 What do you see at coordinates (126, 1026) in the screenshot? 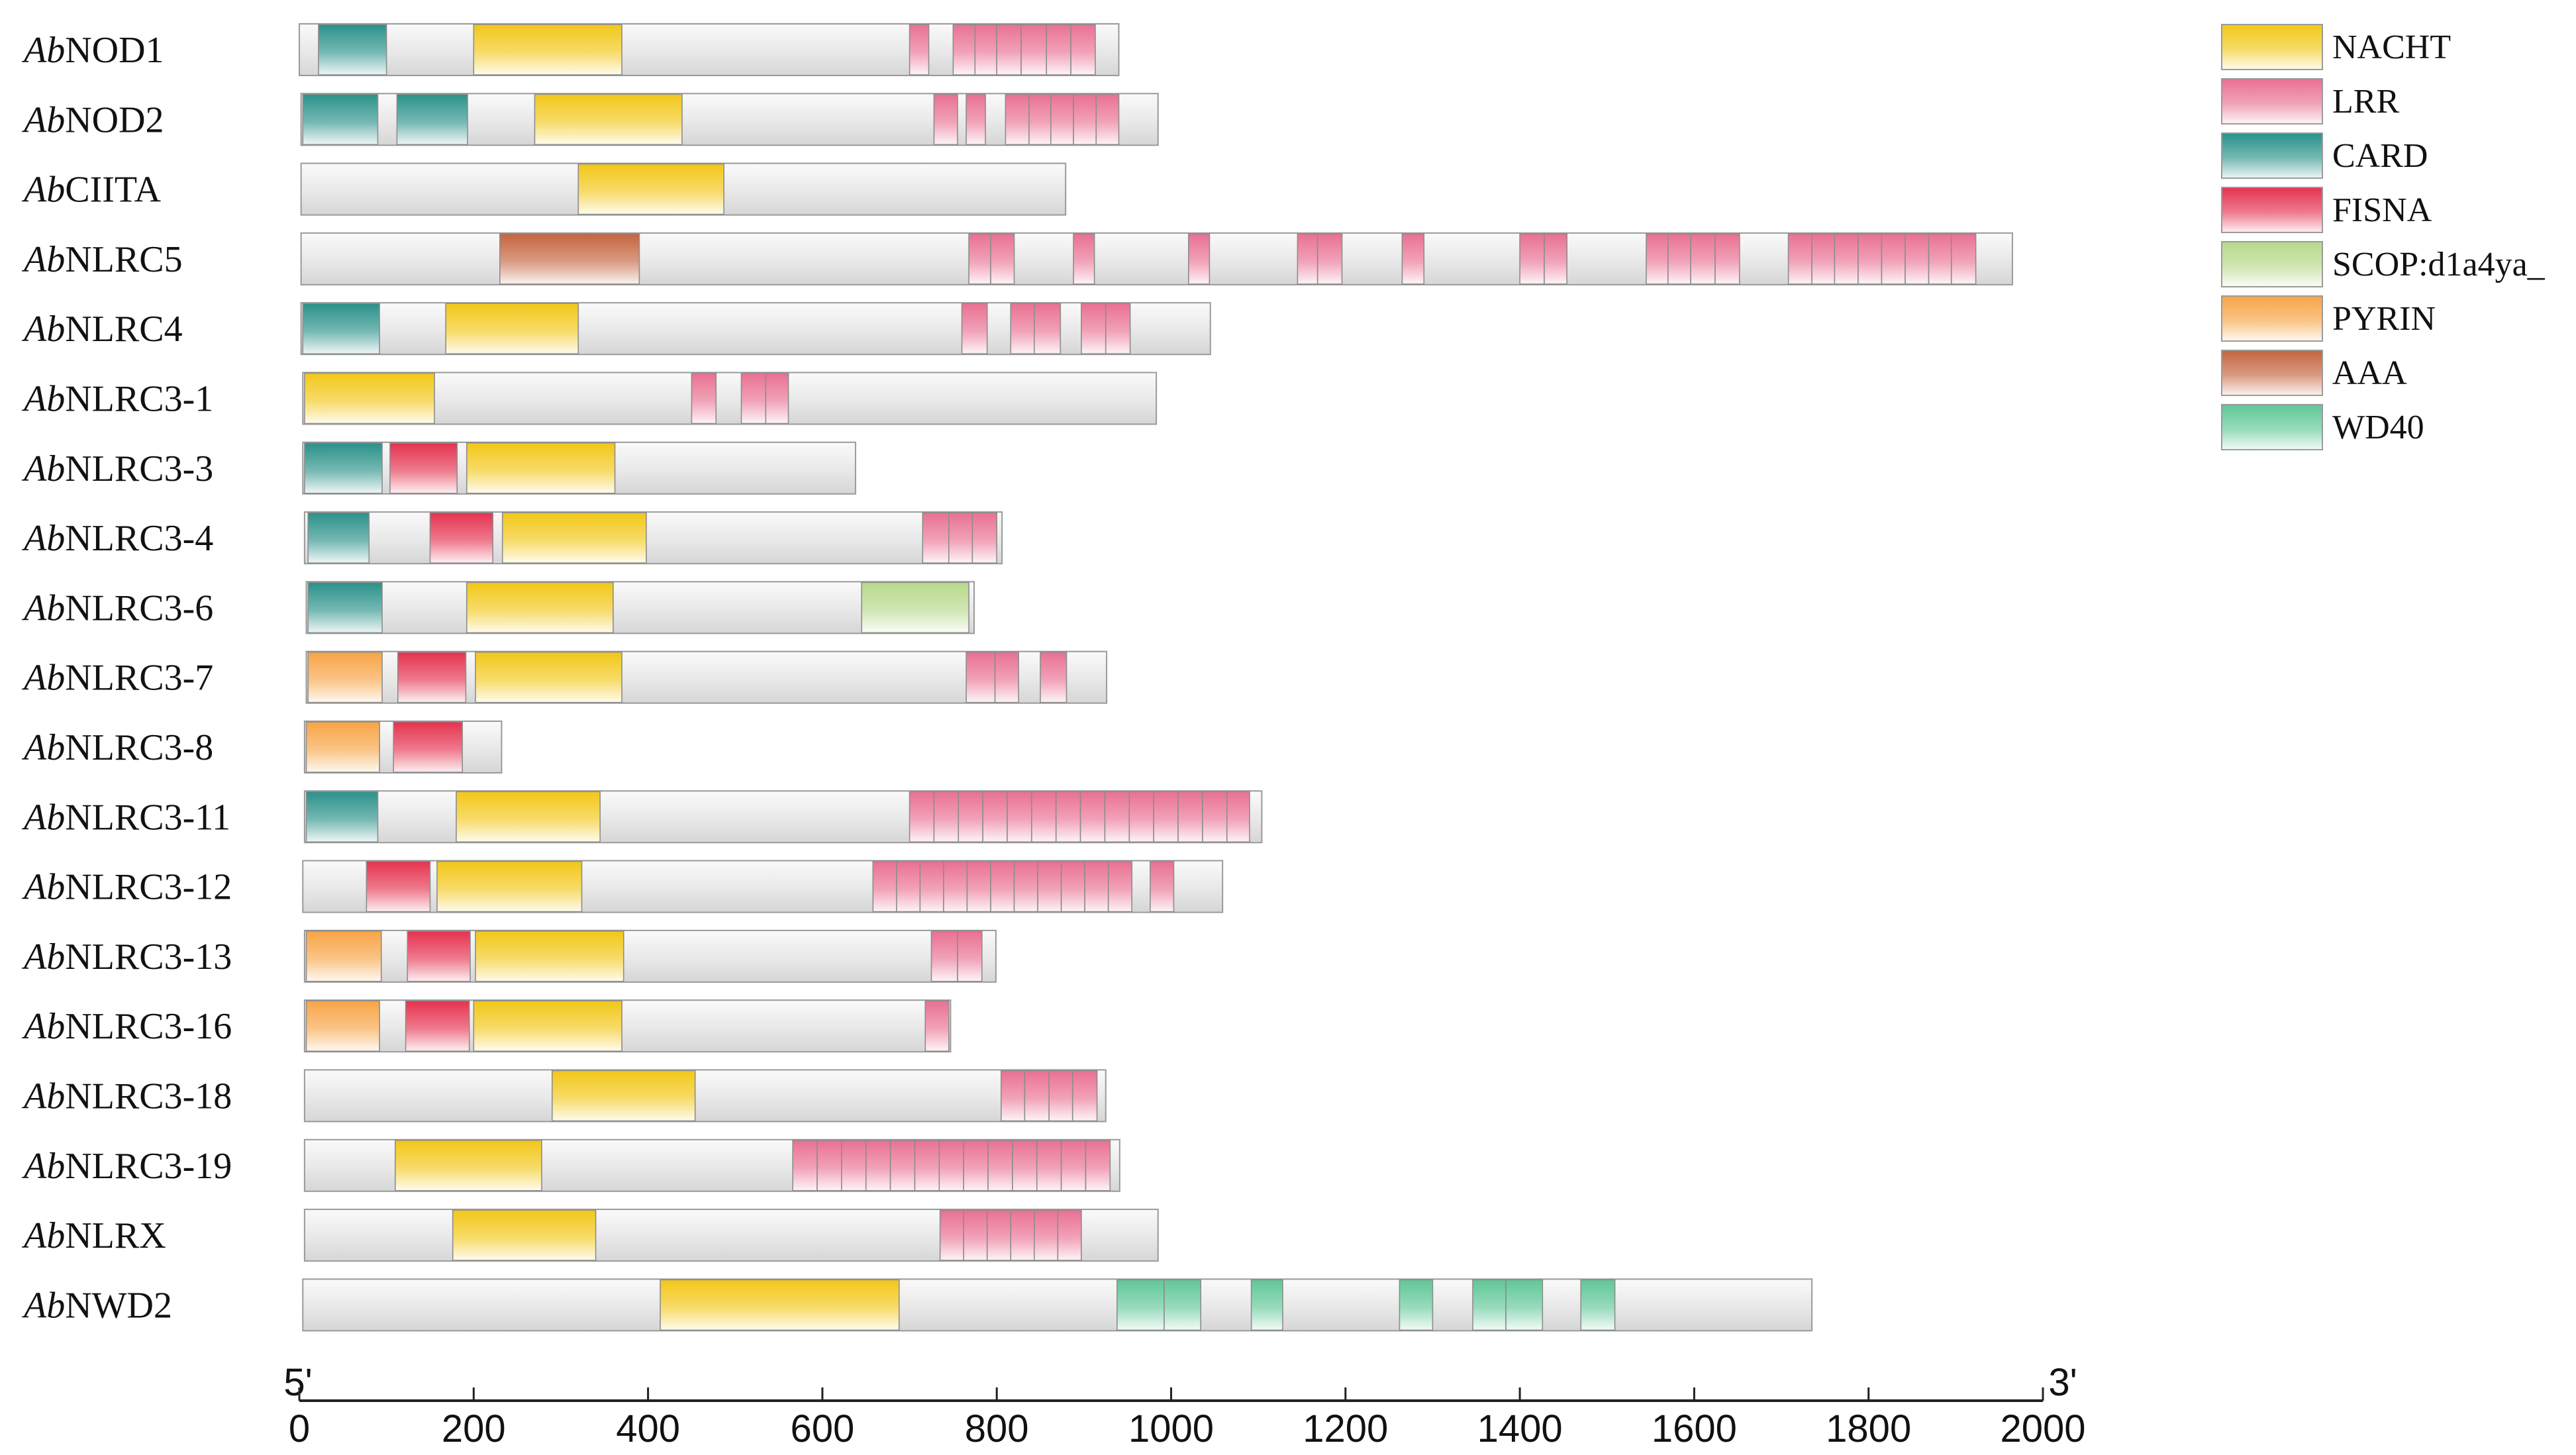
I see `protein-label: AbNLRC3-16` at bounding box center [126, 1026].